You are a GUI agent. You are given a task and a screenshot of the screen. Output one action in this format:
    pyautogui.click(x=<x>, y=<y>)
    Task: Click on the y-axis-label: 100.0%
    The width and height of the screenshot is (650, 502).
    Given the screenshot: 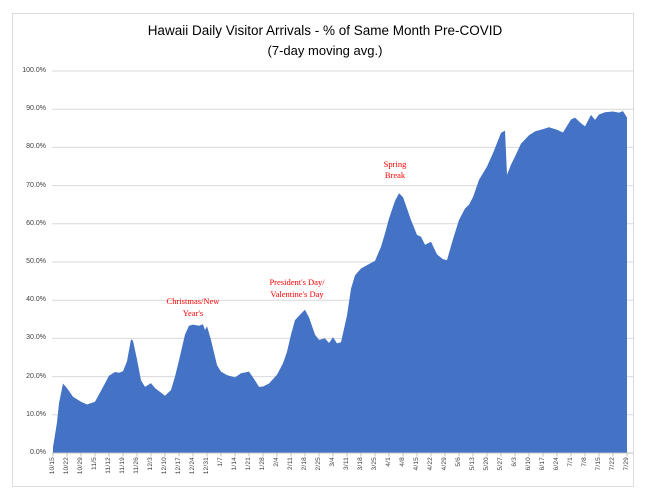 What is the action you would take?
    pyautogui.click(x=34, y=70)
    